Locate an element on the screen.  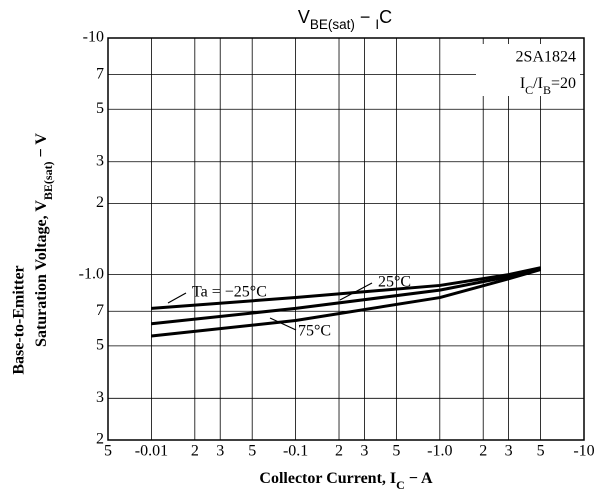
x-tick-label: -0.1 is located at coordinates (295, 451).